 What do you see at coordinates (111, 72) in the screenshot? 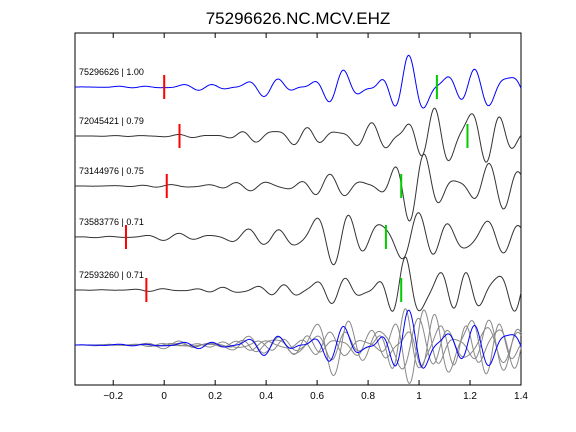
I see `trace-1-label: 75296626 | 1.00` at bounding box center [111, 72].